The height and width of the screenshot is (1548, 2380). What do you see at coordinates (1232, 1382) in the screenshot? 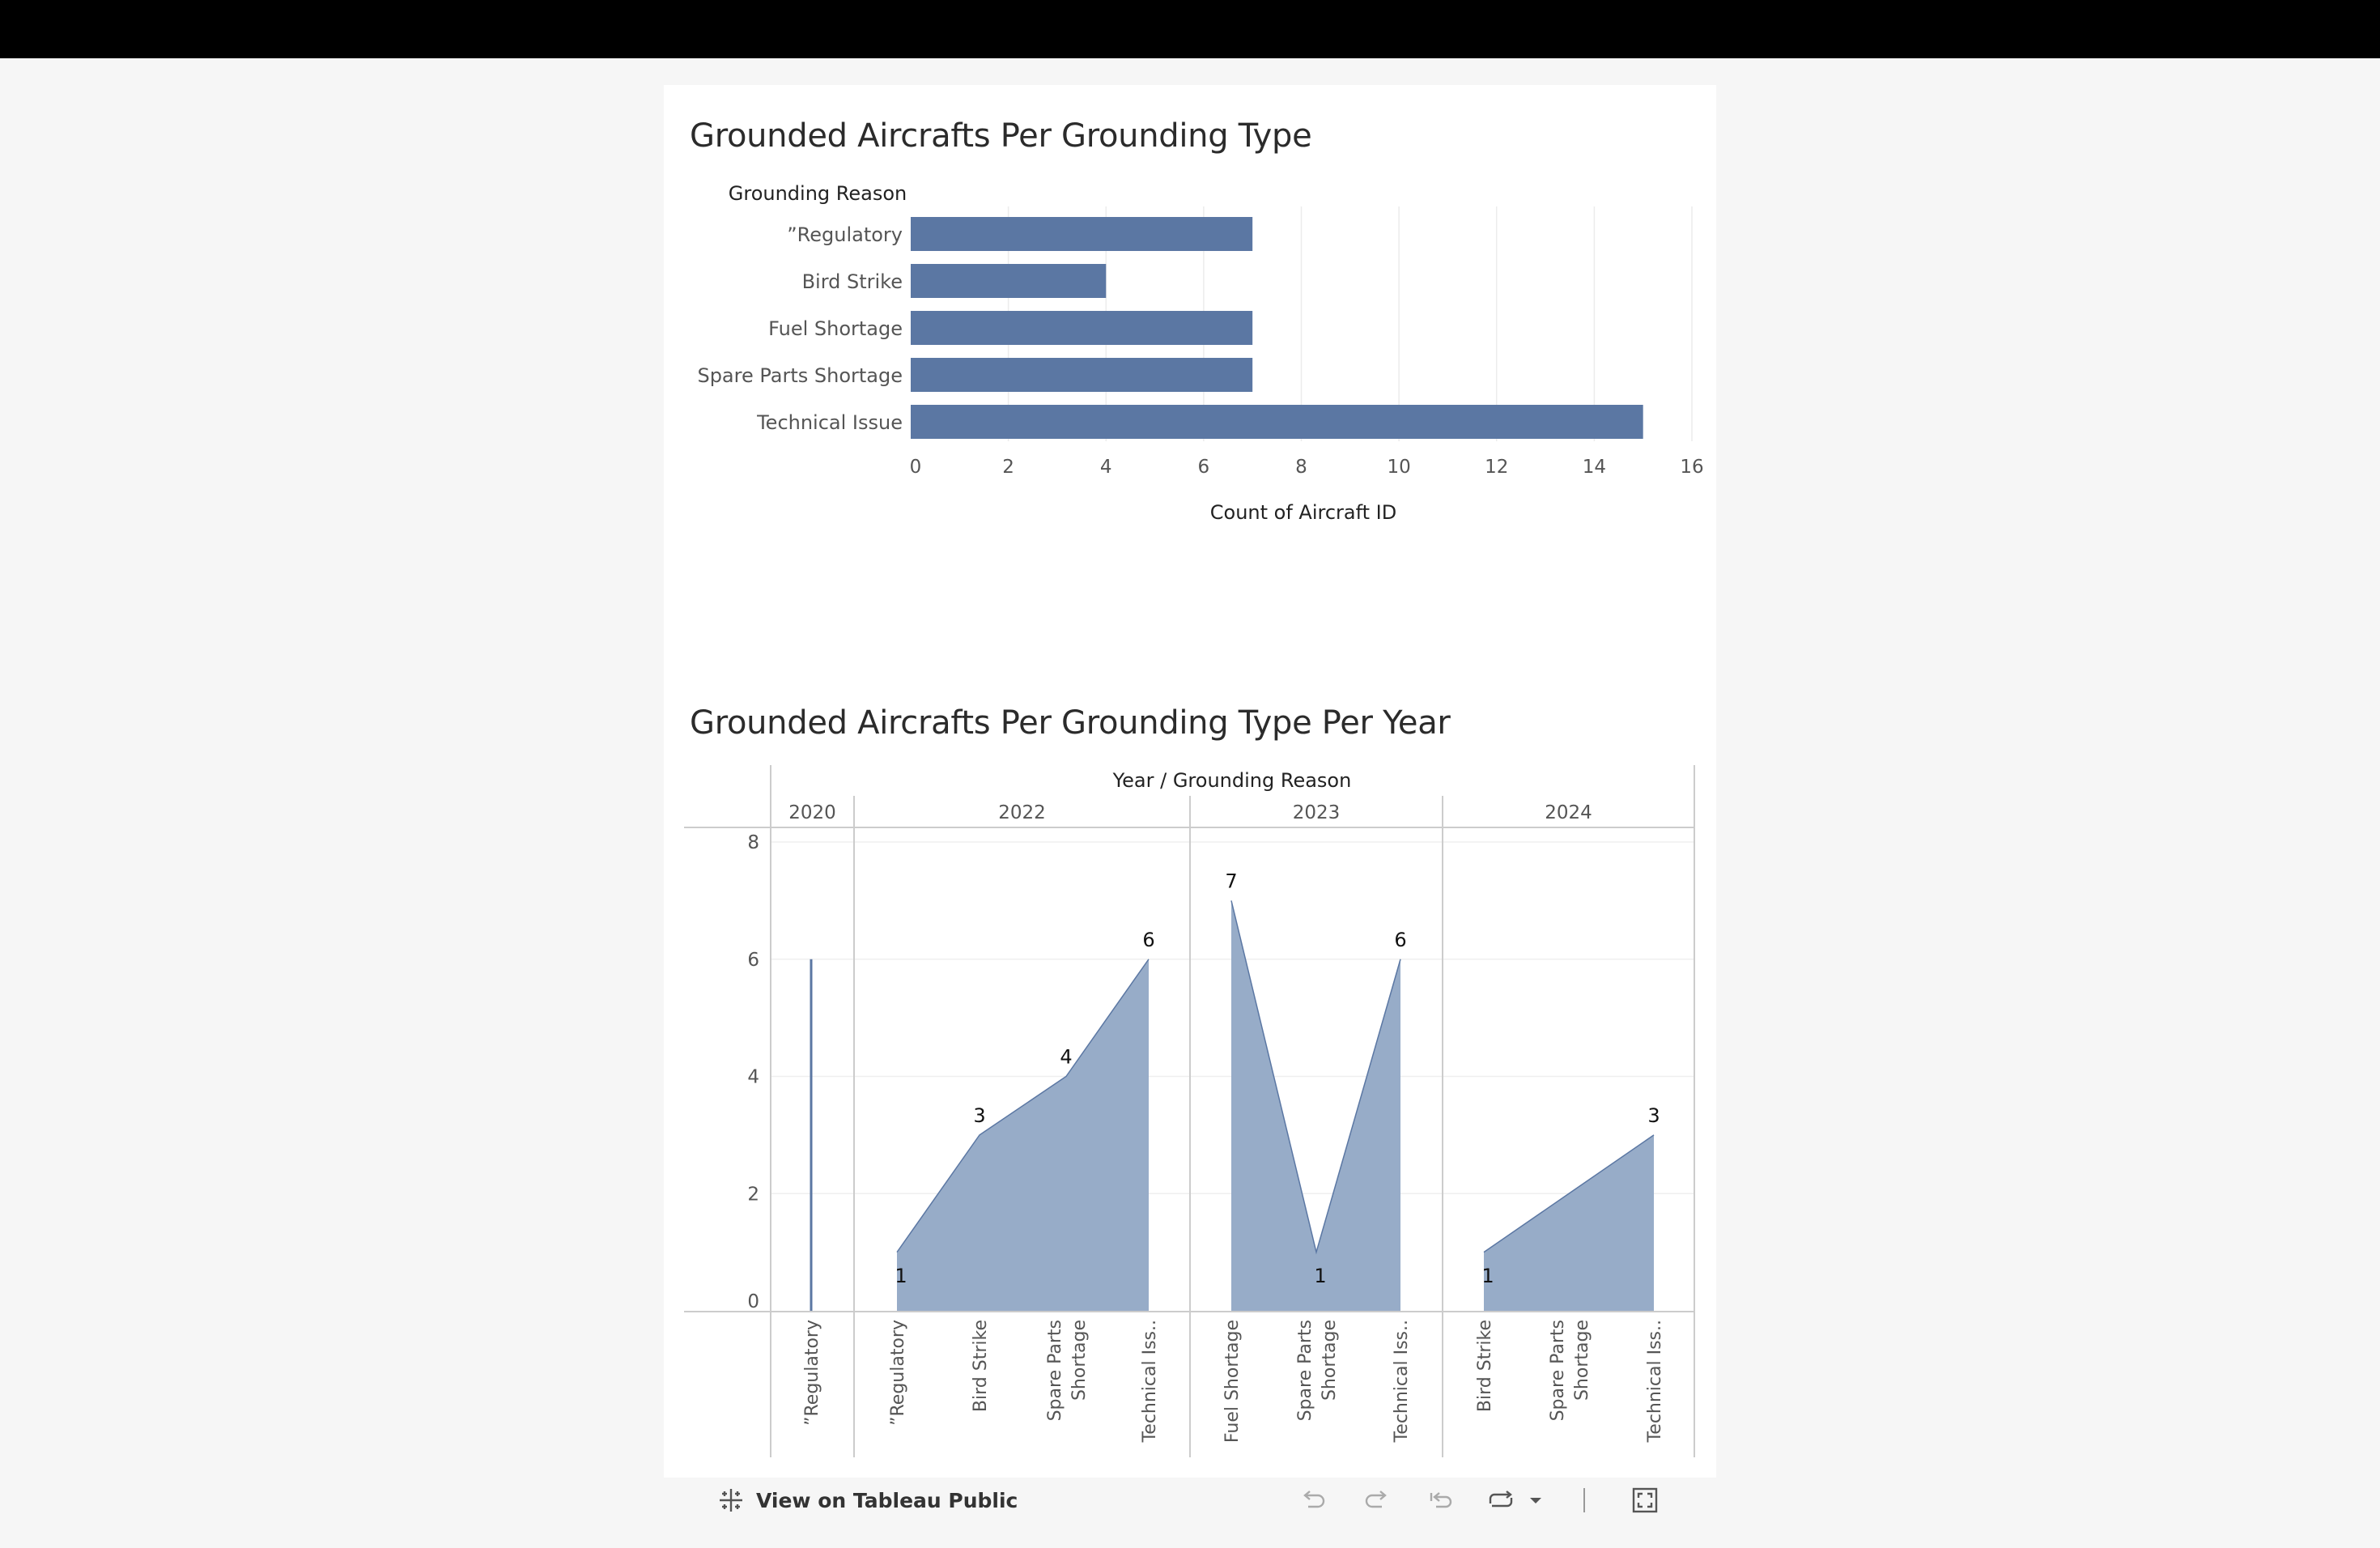
I see `category-tick-label: Fuel Shortage` at bounding box center [1232, 1382].